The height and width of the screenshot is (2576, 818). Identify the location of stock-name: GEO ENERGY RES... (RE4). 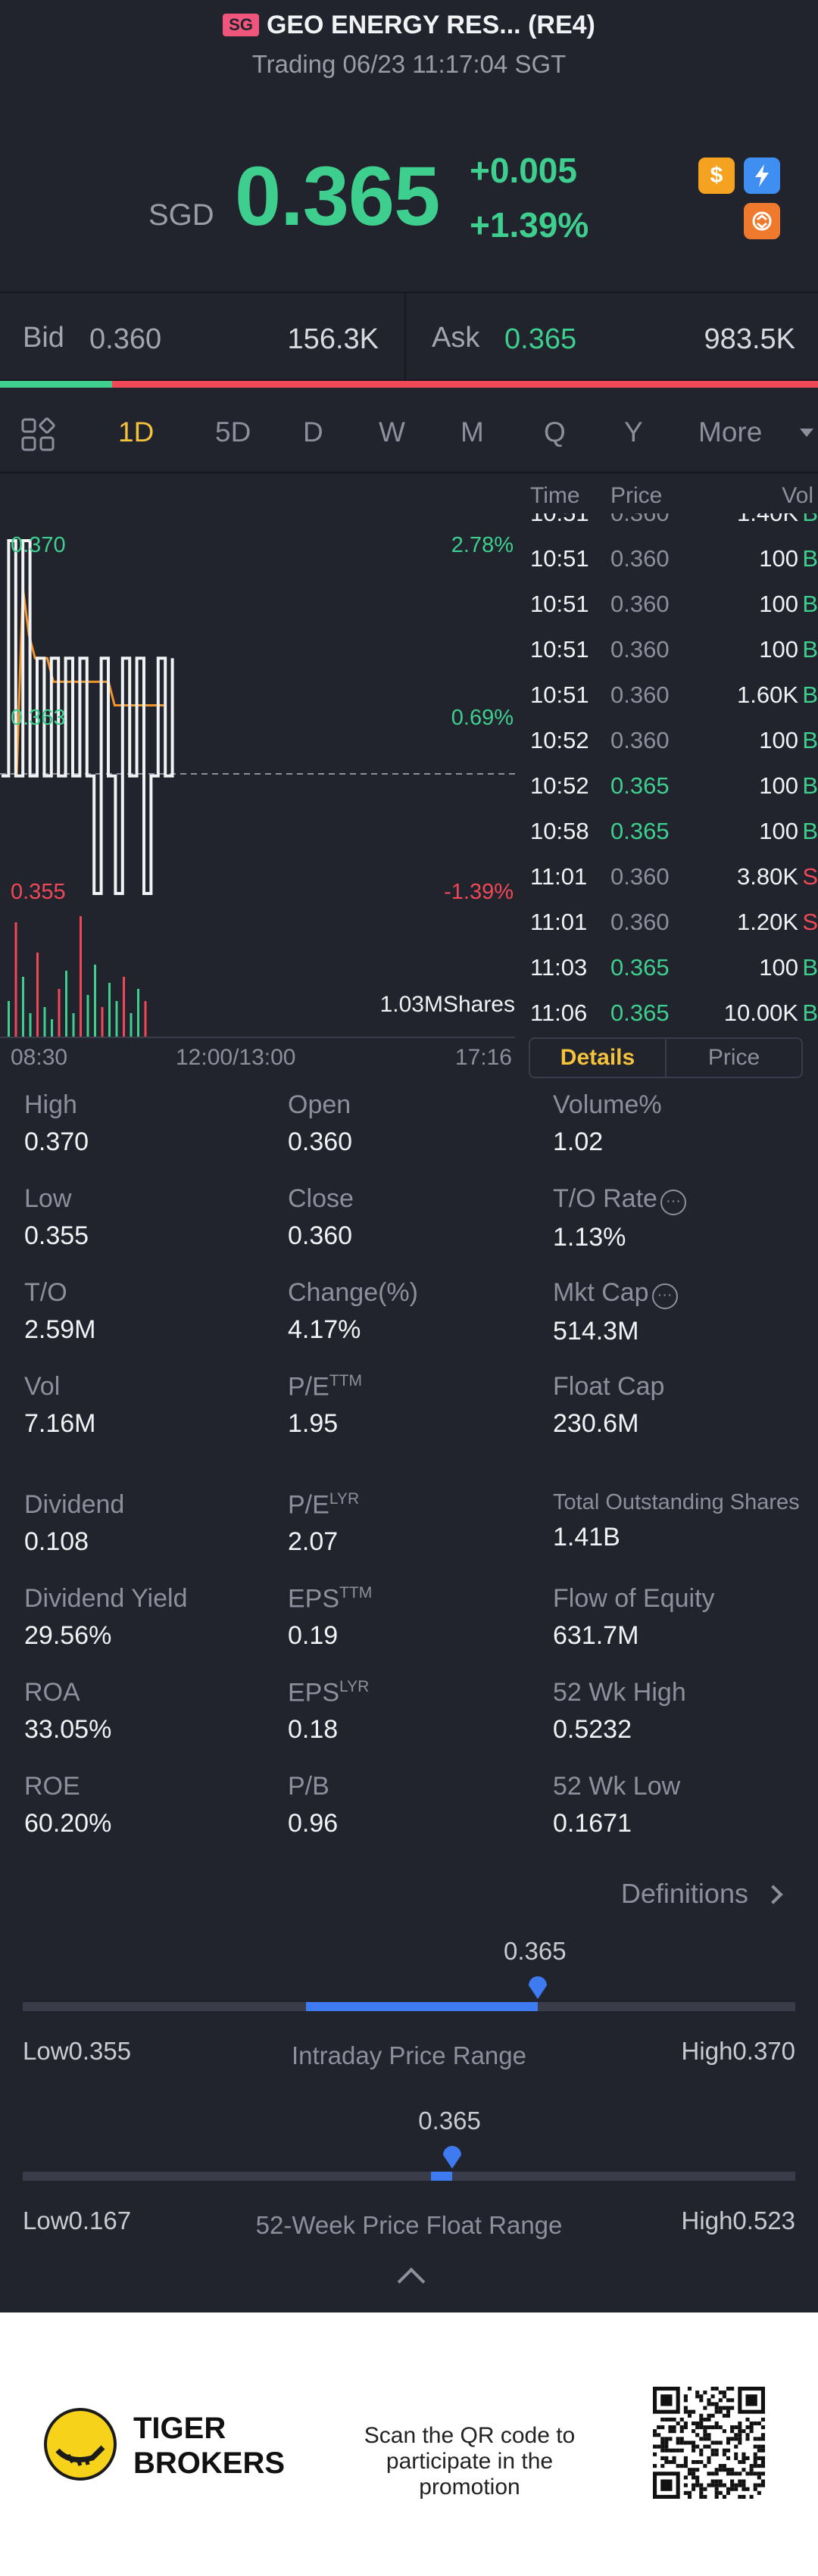
(431, 25).